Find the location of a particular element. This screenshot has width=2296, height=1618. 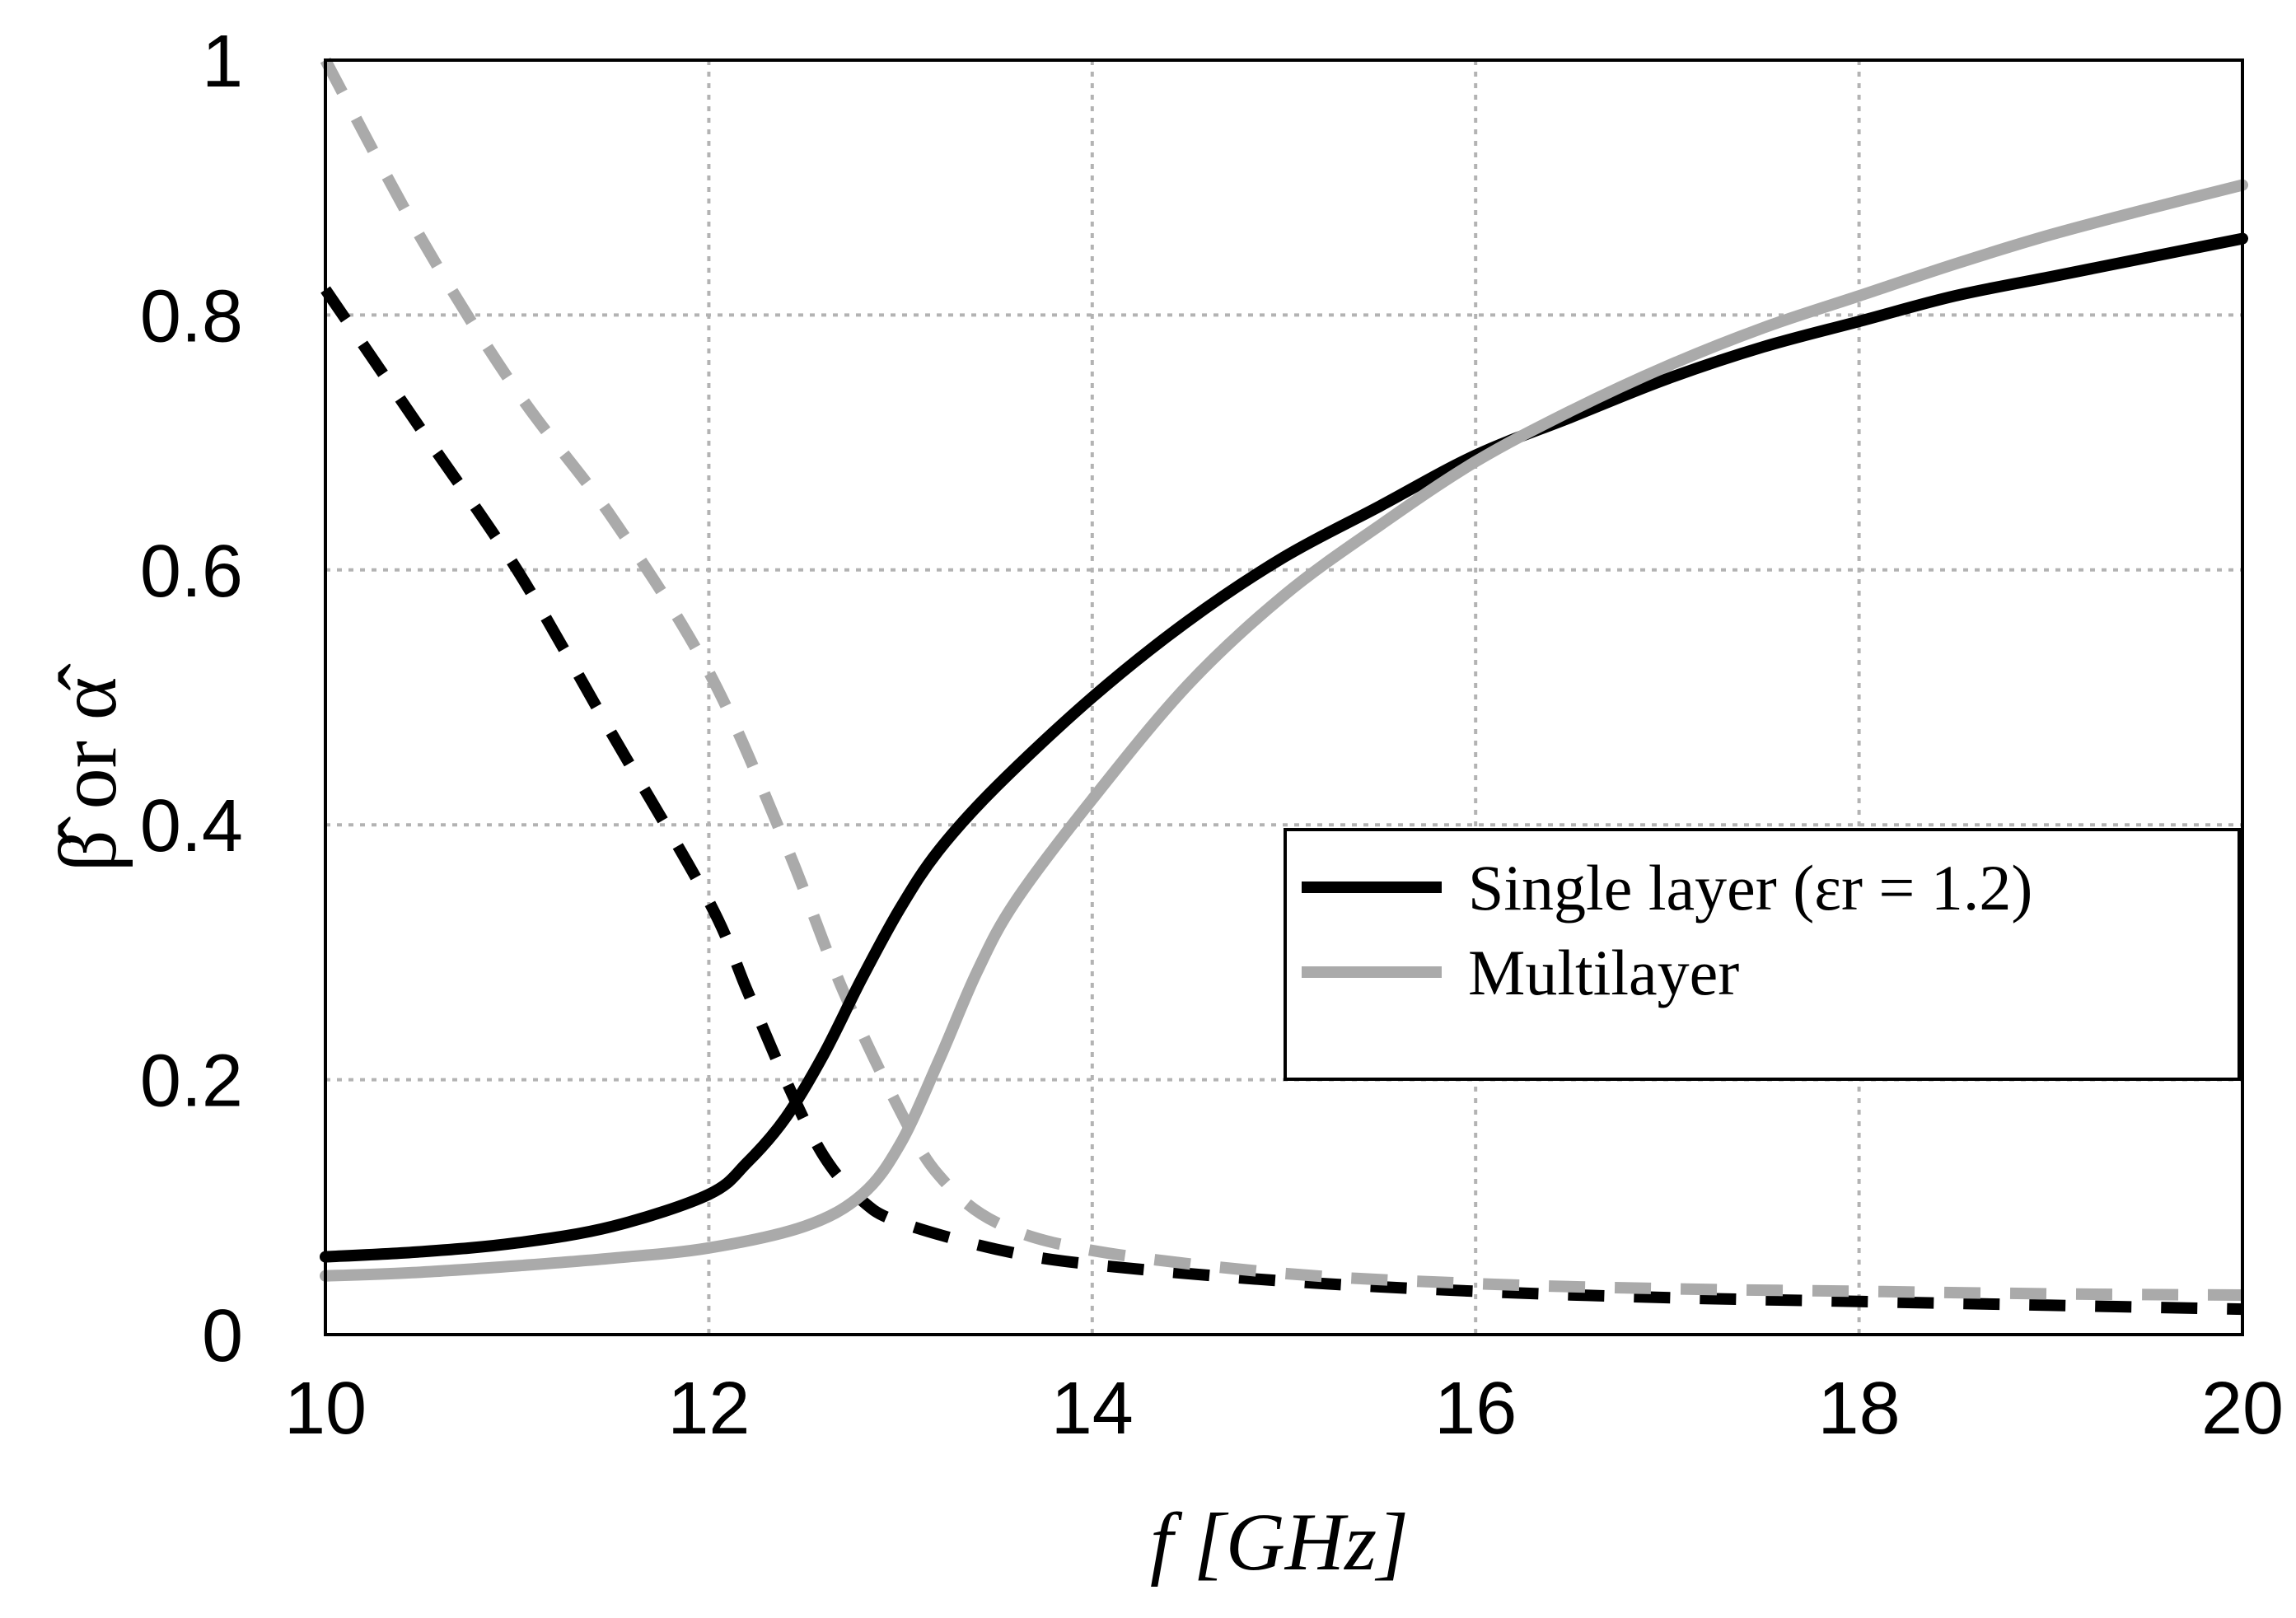

x-tick-label: 10 is located at coordinates (325, 1409).